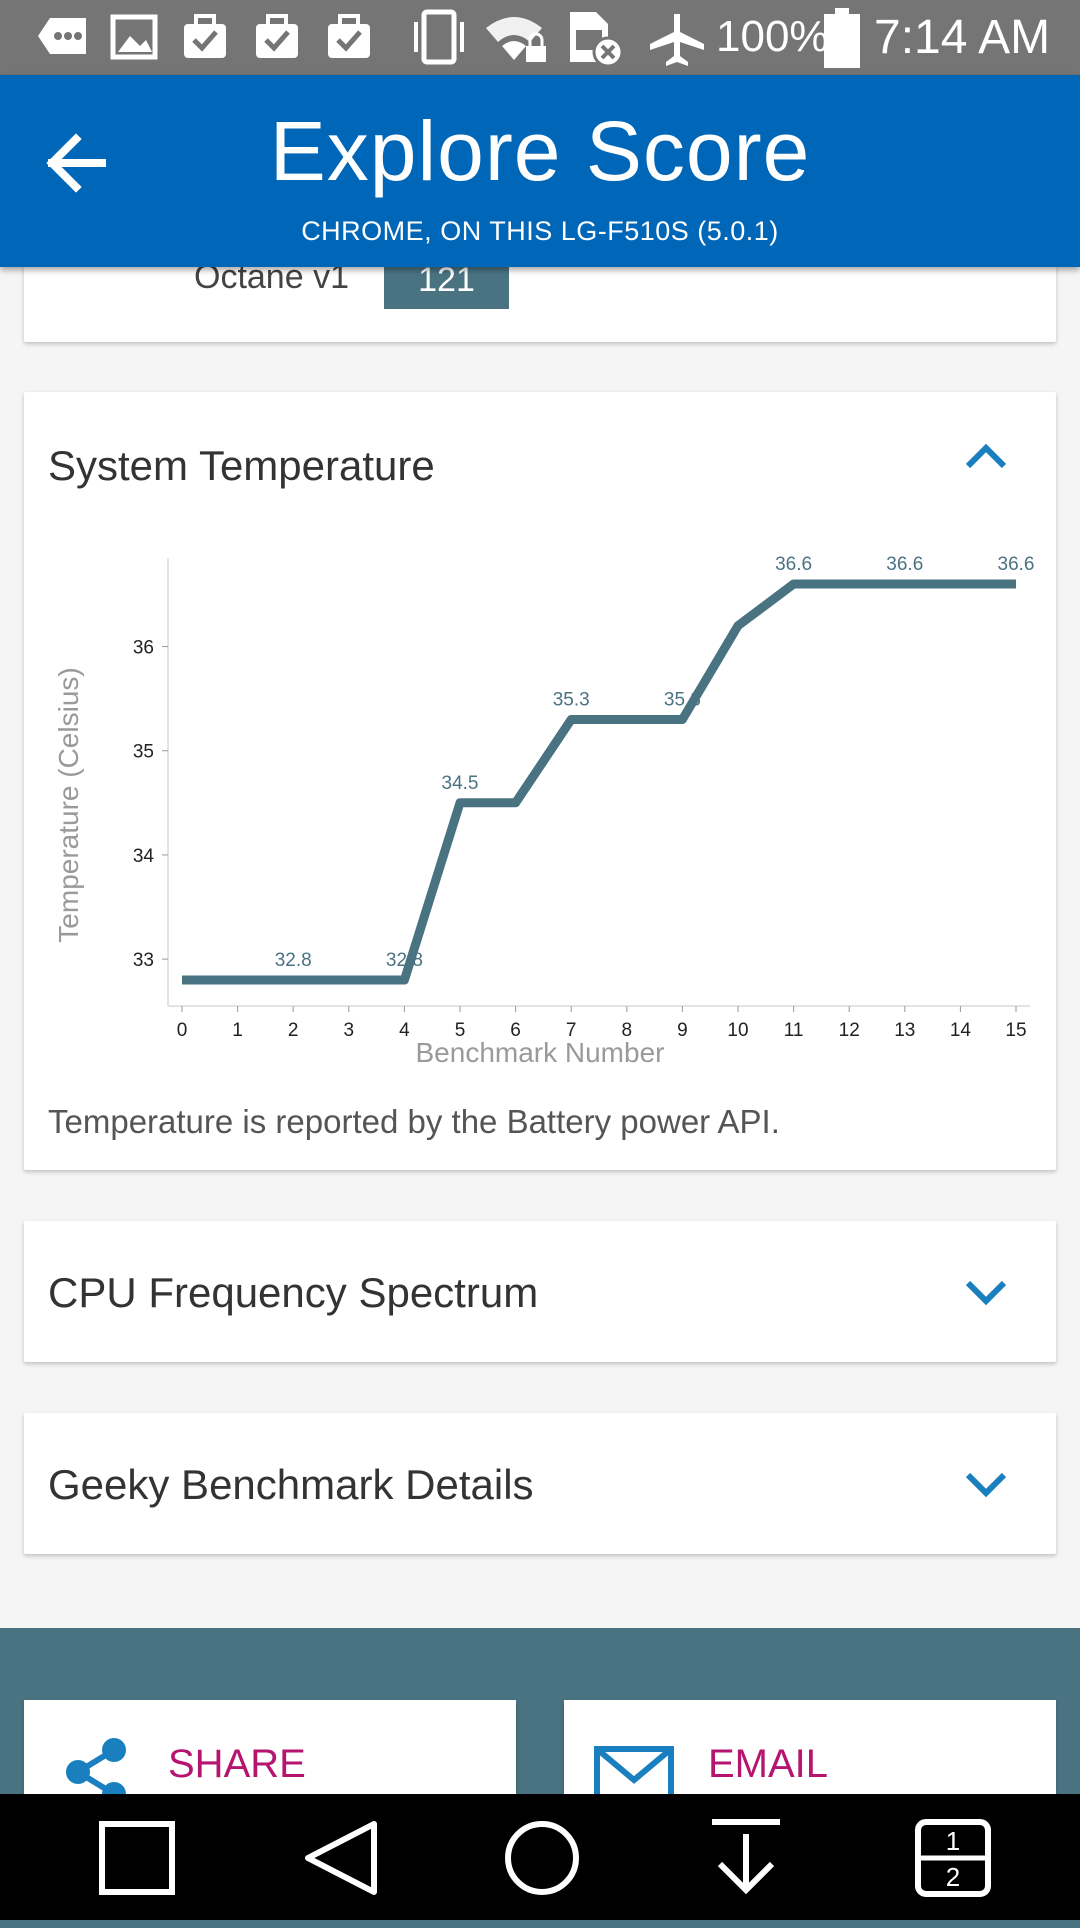 The width and height of the screenshot is (1080, 1928). Describe the element at coordinates (540, 231) in the screenshot. I see `page-subtitle: CHROME, ON THIS LG-F510S (5.0.1)` at that location.